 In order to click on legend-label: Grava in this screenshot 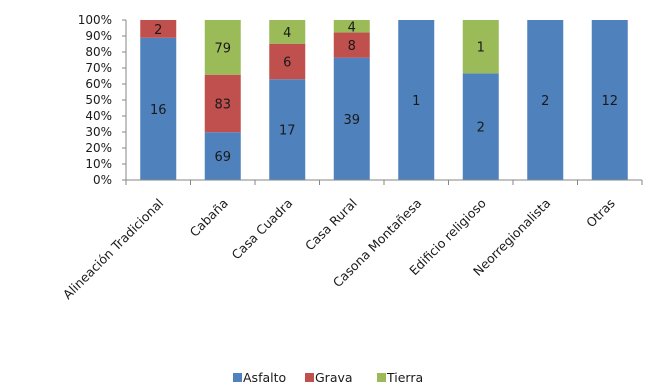, I will do `click(334, 377)`.